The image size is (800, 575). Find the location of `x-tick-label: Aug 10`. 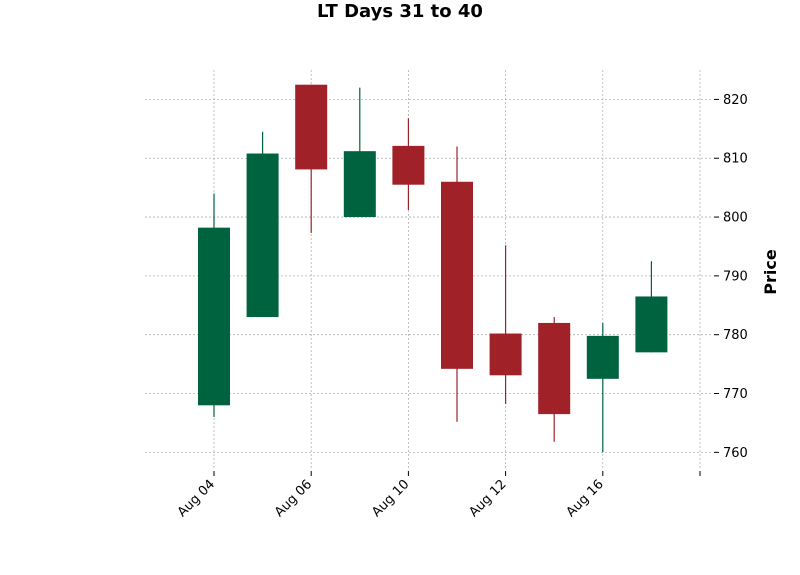

x-tick-label: Aug 10 is located at coordinates (390, 498).